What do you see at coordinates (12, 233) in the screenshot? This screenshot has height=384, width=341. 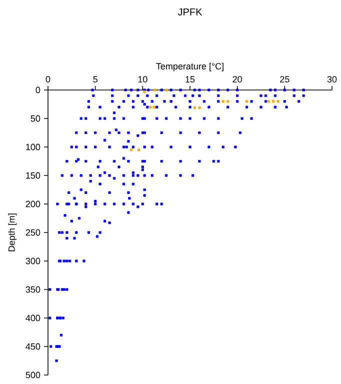 I see `y-axis-title: Depth [m]` at bounding box center [12, 233].